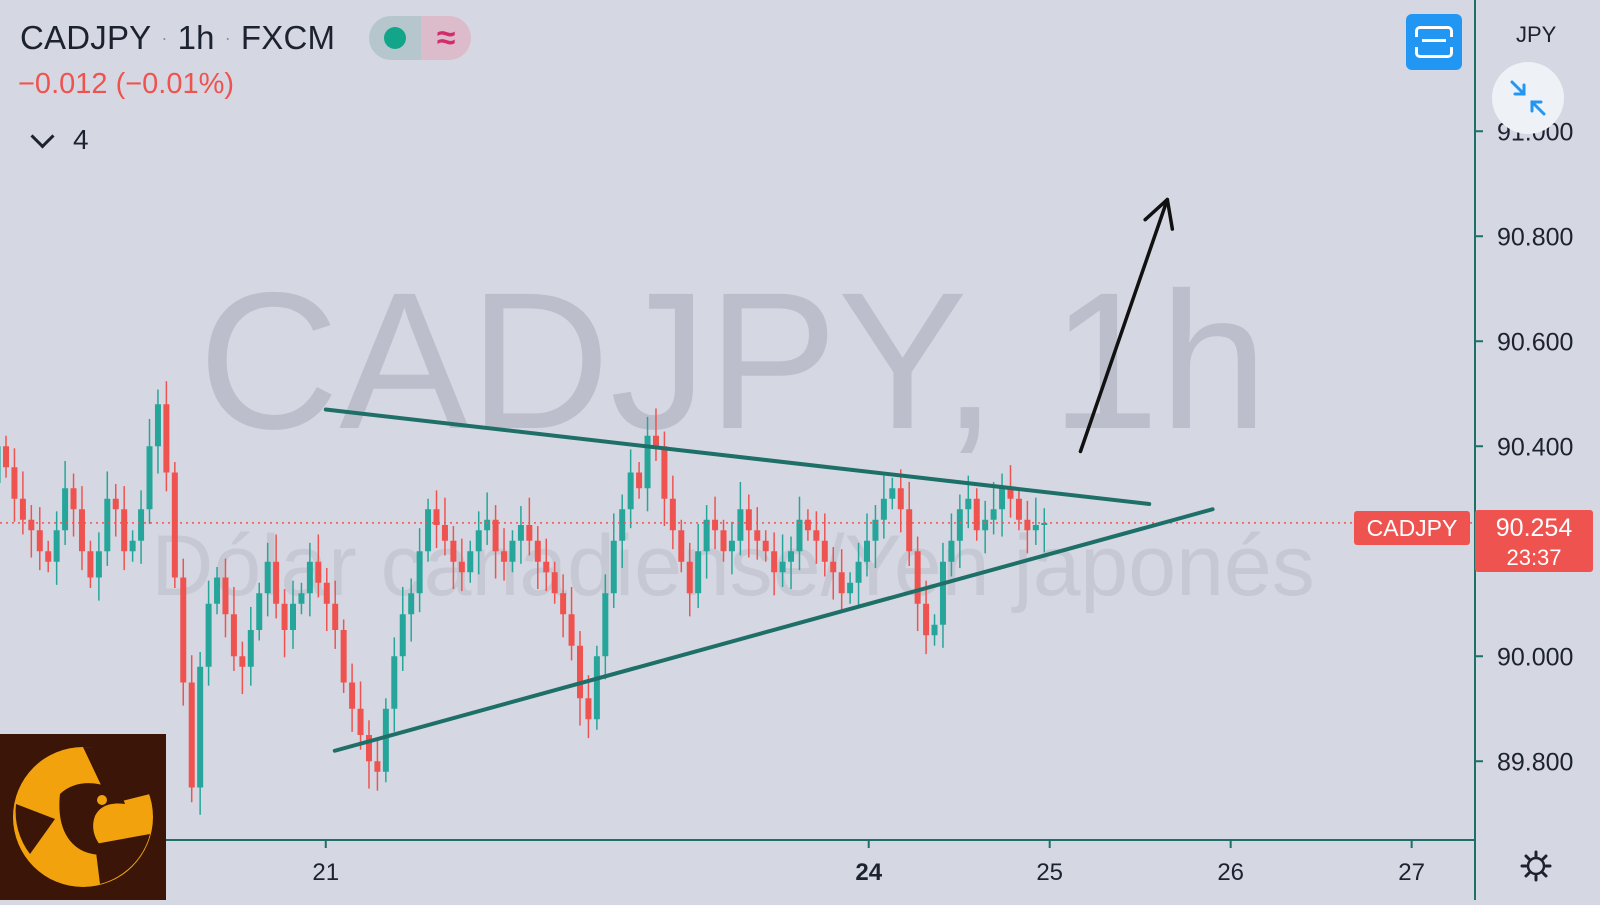  Describe the element at coordinates (196, 37) in the screenshot. I see `interval-label: 1h` at that location.